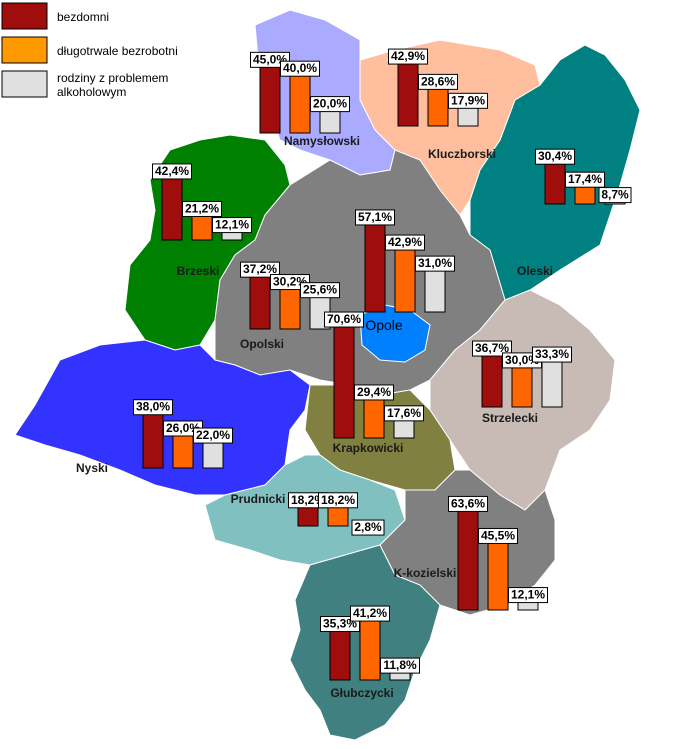  Describe the element at coordinates (112, 78) in the screenshot. I see `legend-label-alkohol-1: rodziny z problemem` at that location.